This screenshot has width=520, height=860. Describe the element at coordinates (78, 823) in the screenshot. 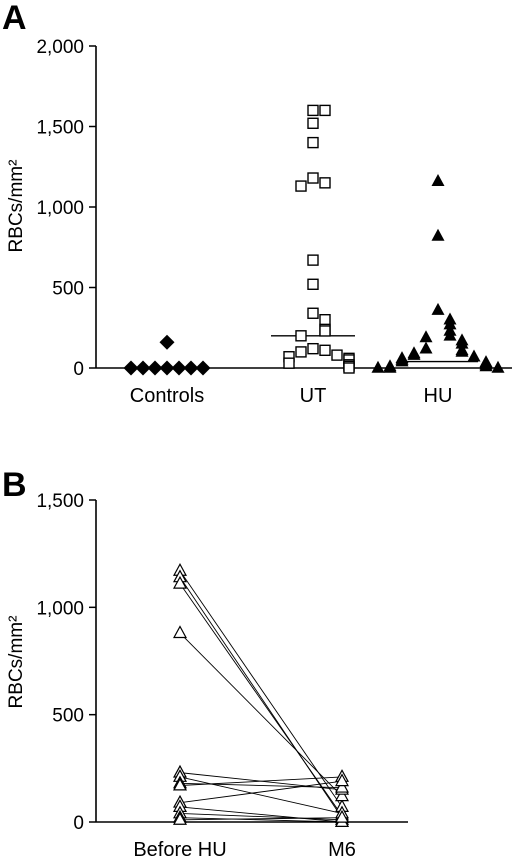

I see `y-b-tick-label: 0` at that location.